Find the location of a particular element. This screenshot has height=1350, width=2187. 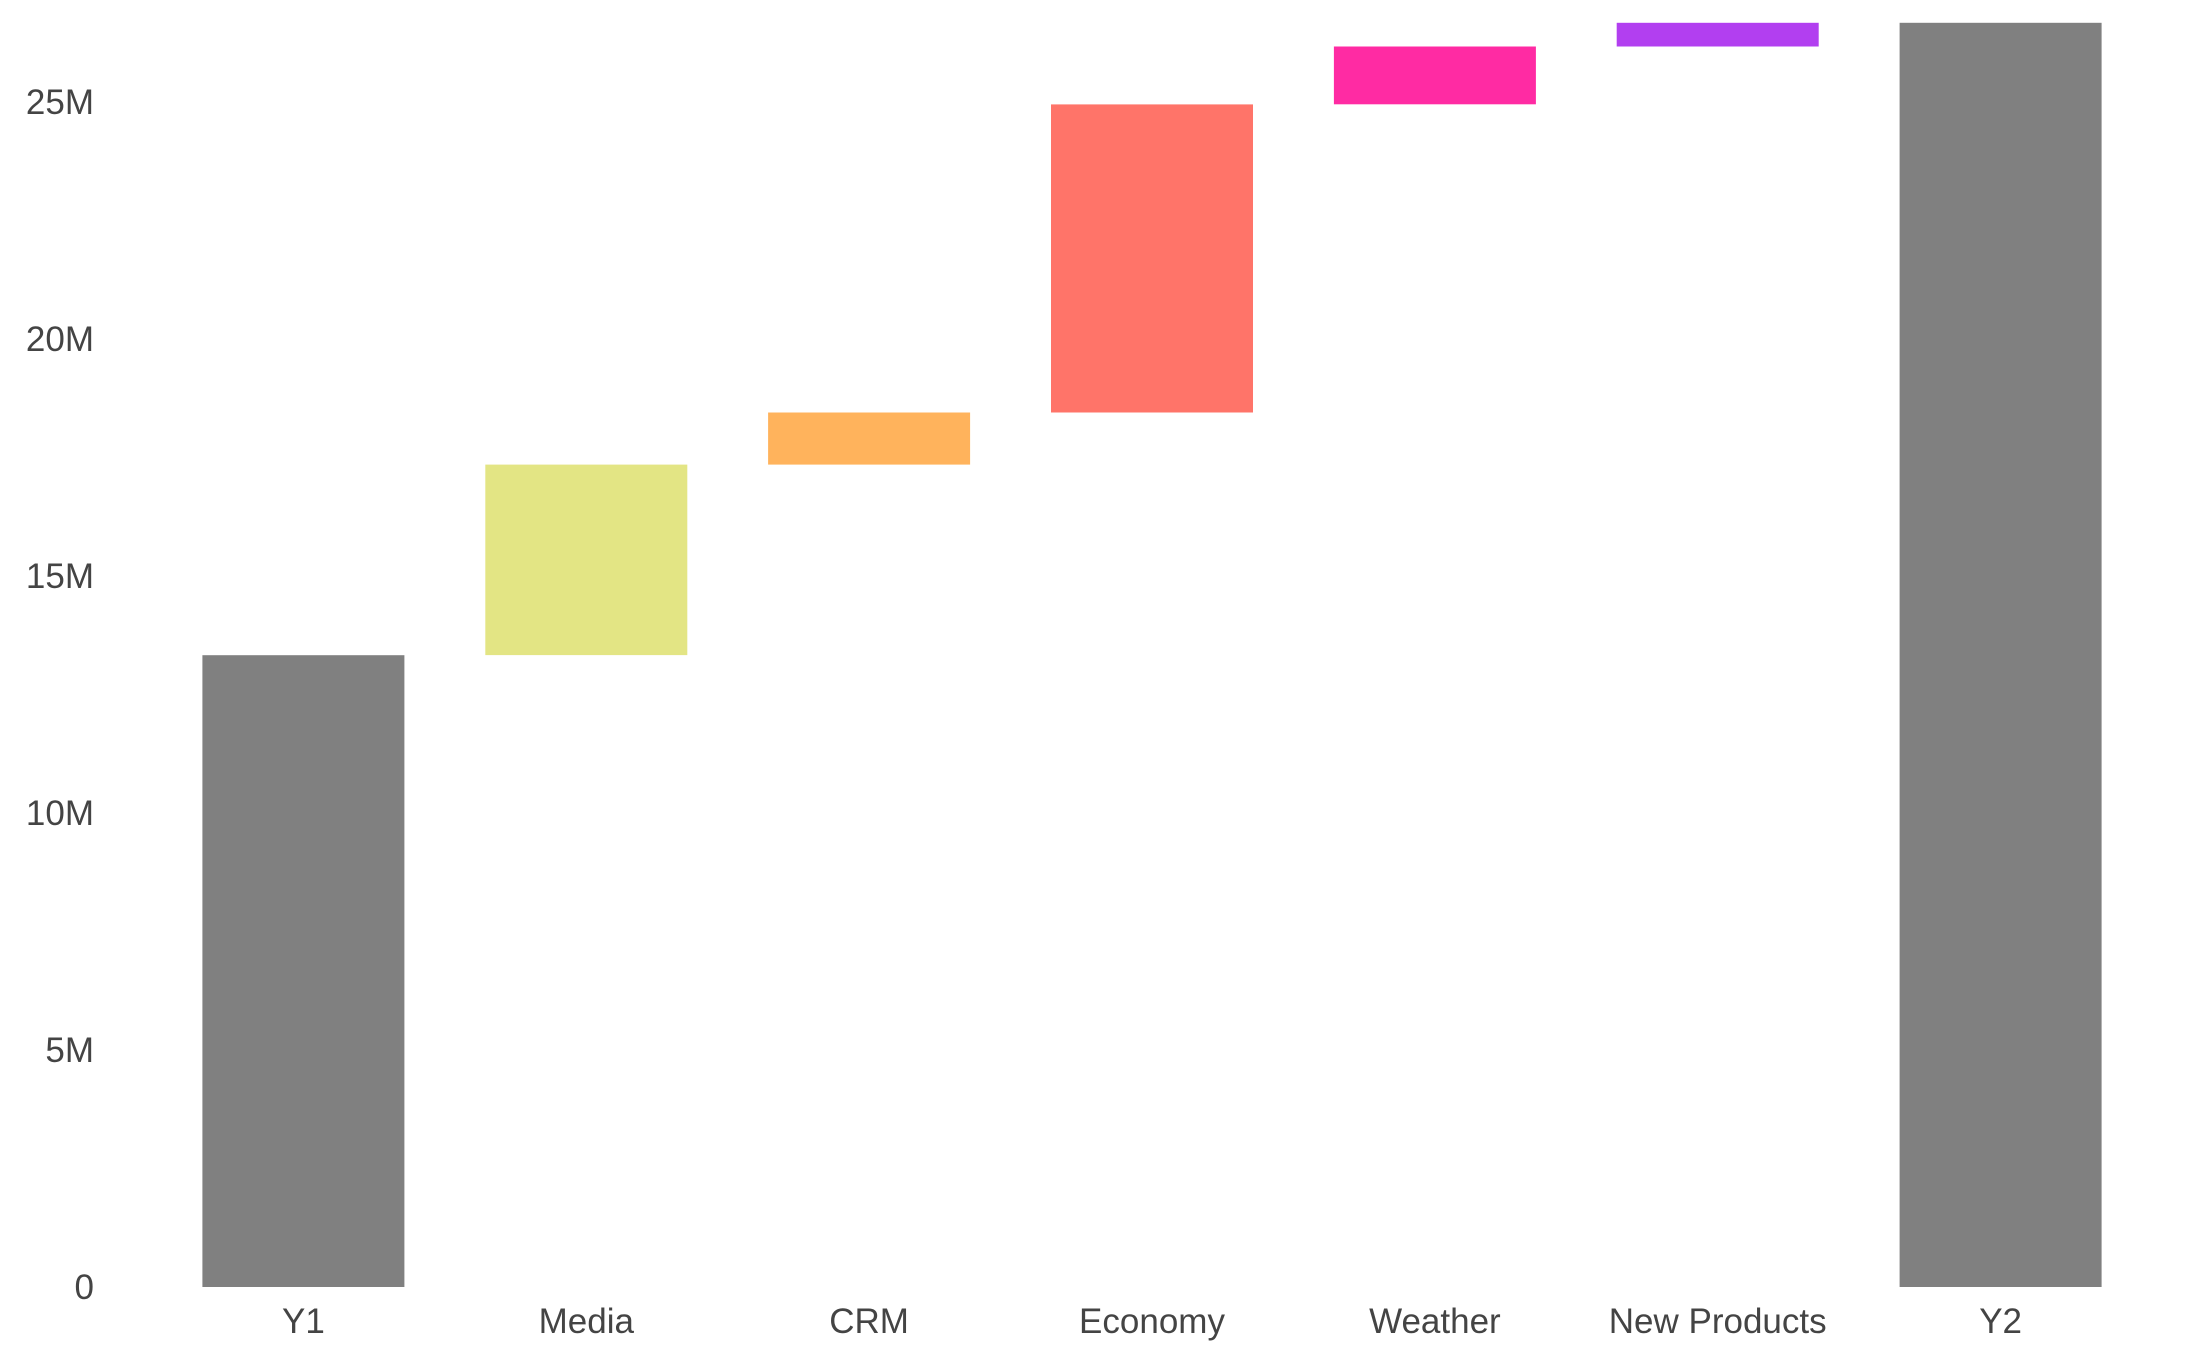

x-tick-label-weather: Weather is located at coordinates (1435, 1321).